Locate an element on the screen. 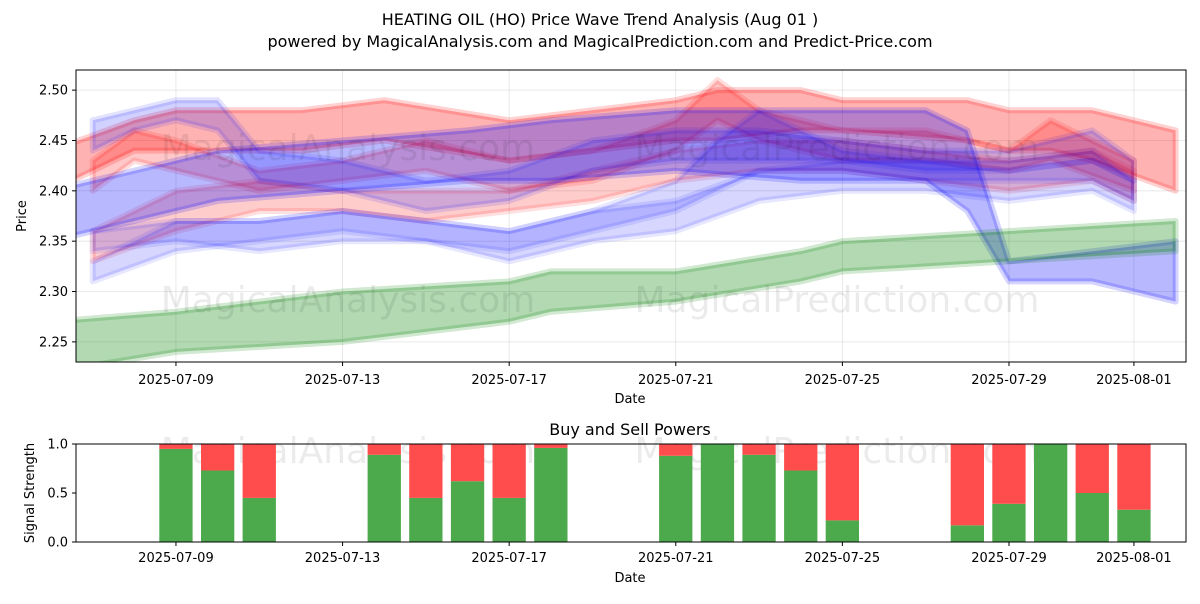 This screenshot has height=604, width=1200. y-tick-label: 2.45 is located at coordinates (53, 141).